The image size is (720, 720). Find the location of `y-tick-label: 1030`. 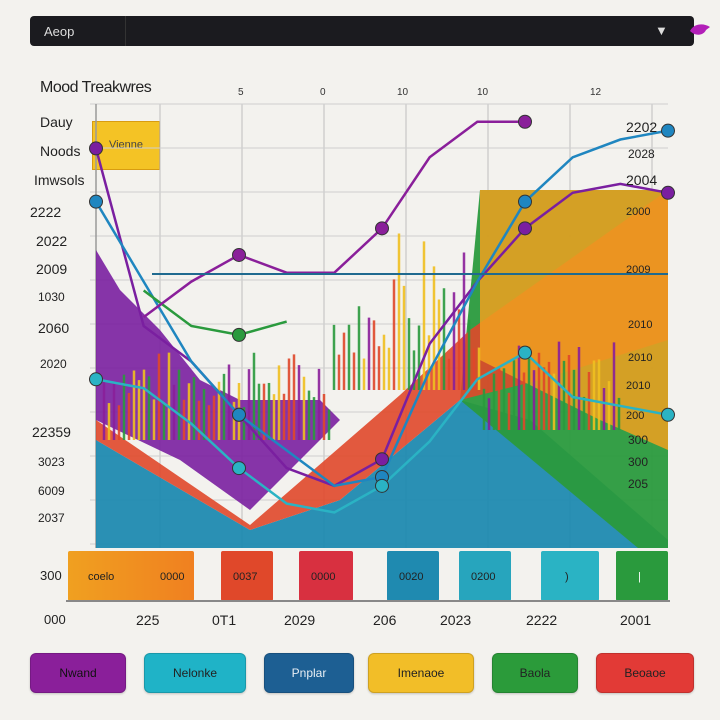

y-tick-label: 1030 is located at coordinates (51, 297).